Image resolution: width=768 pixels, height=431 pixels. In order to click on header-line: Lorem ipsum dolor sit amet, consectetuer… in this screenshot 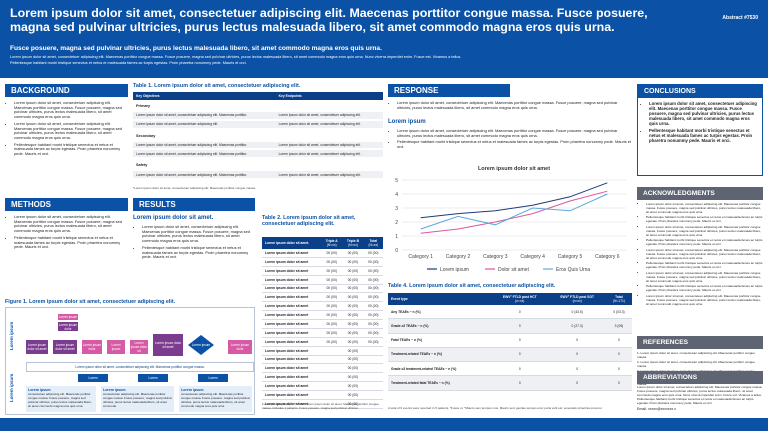, I will do `click(236, 57)`.